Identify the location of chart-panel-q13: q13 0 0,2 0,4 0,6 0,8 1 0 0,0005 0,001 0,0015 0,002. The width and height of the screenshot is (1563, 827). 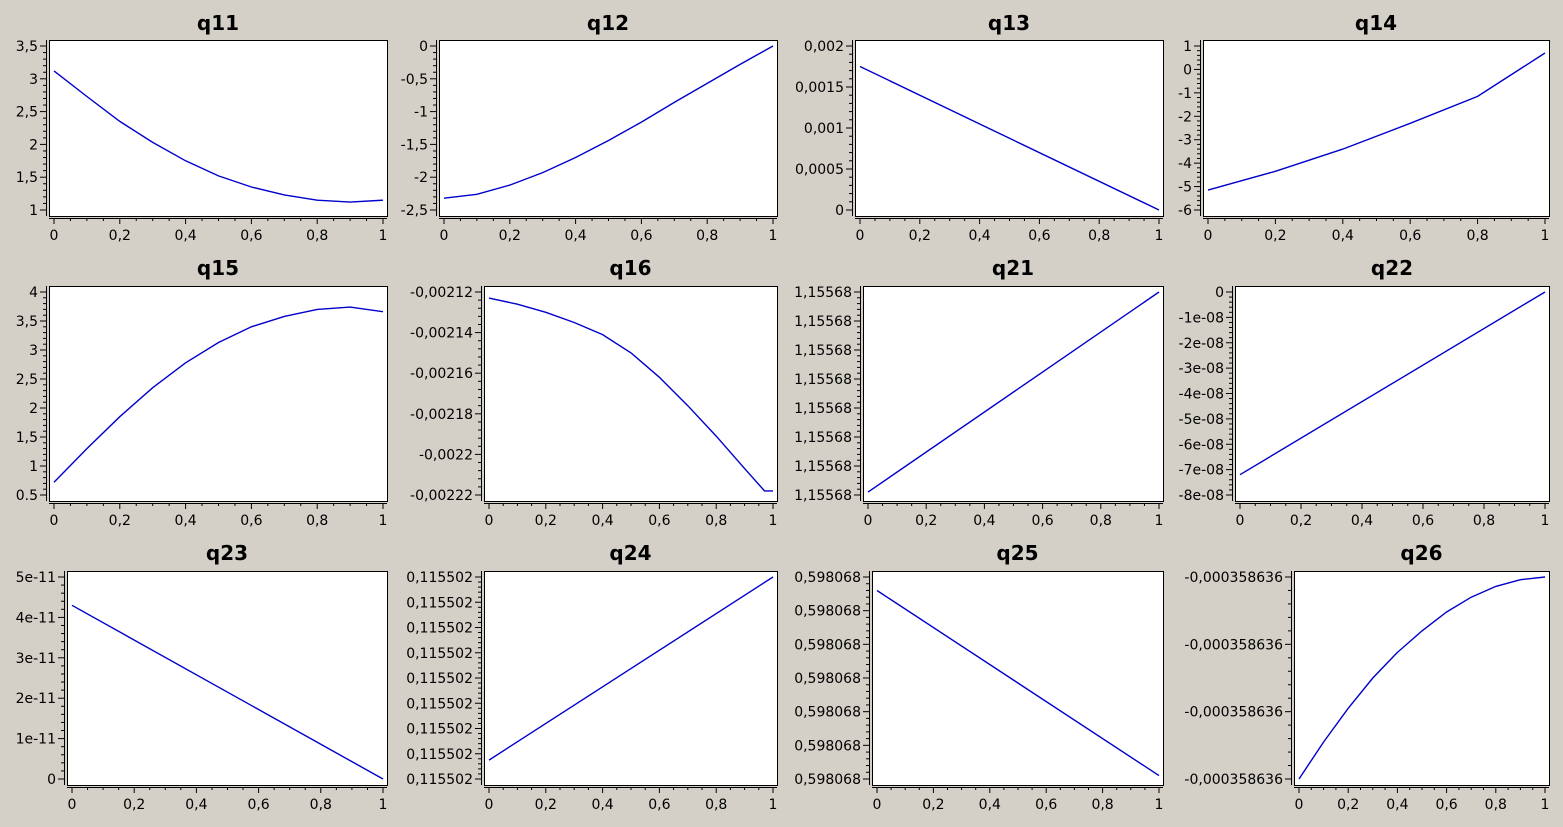
(979, 127).